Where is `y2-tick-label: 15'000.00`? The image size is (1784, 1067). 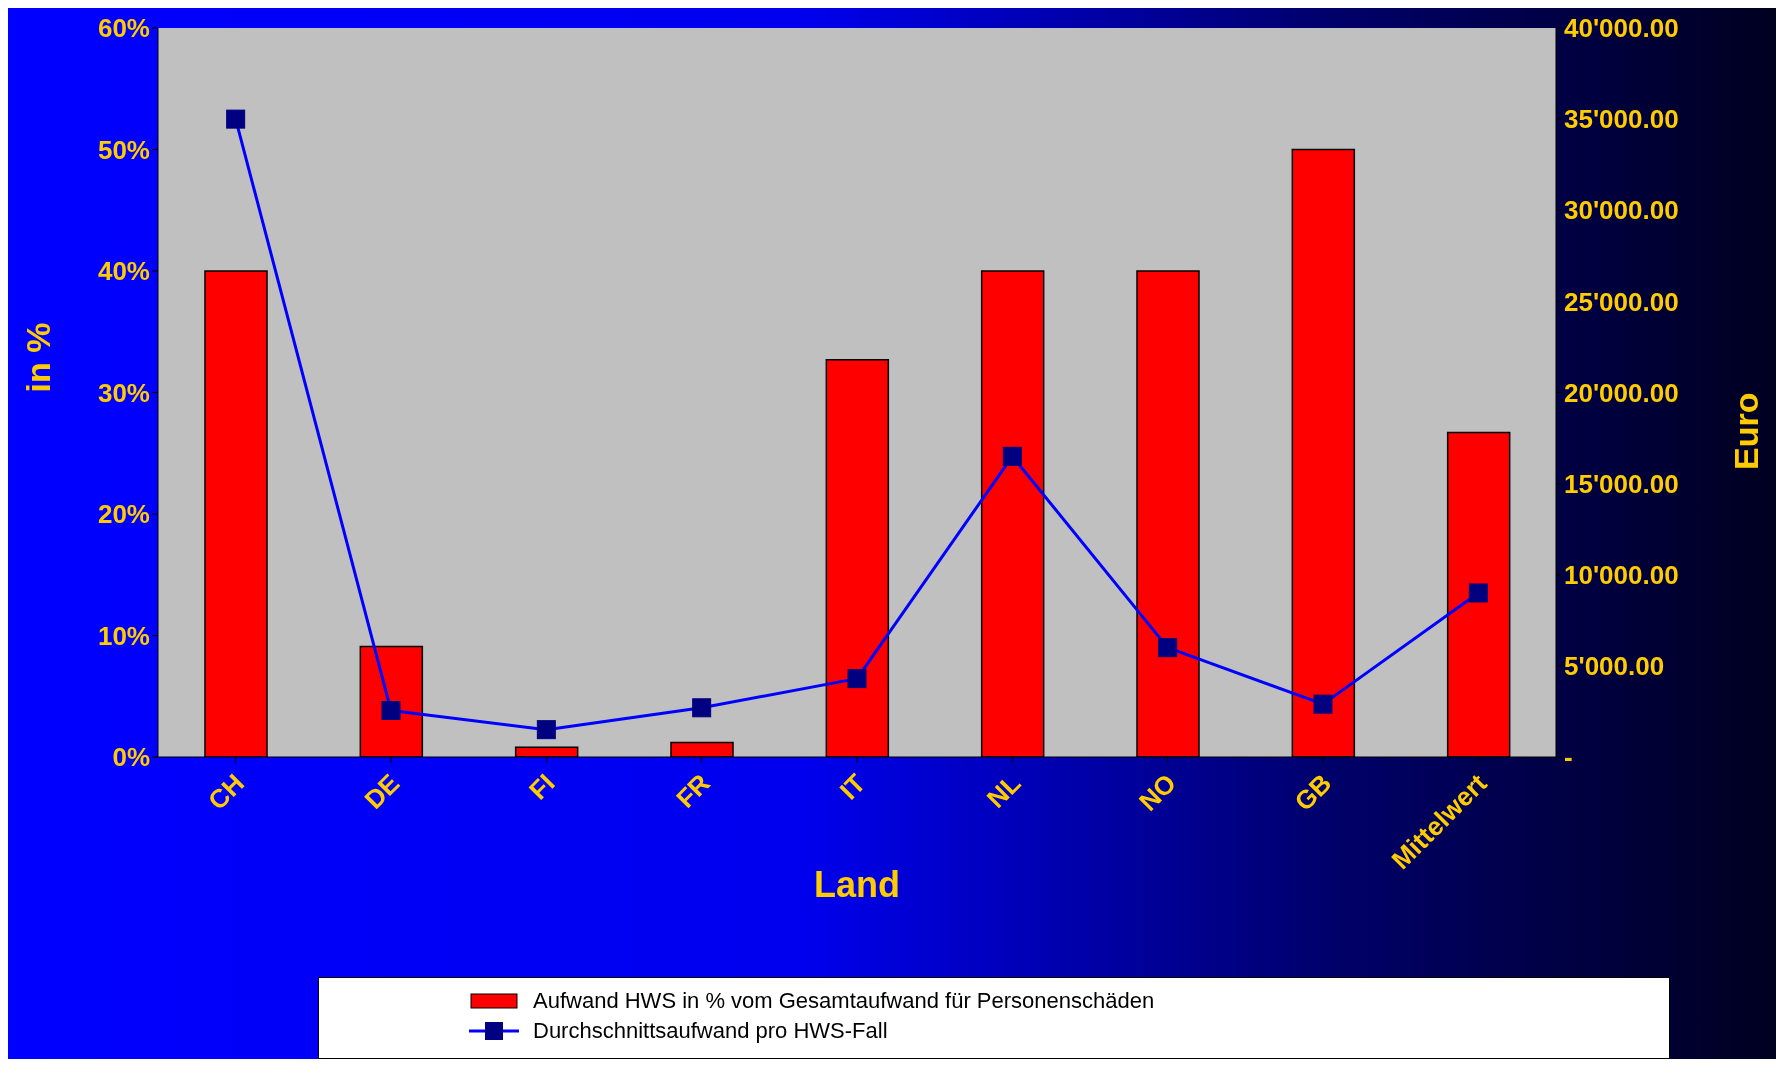
y2-tick-label: 15'000.00 is located at coordinates (1621, 483).